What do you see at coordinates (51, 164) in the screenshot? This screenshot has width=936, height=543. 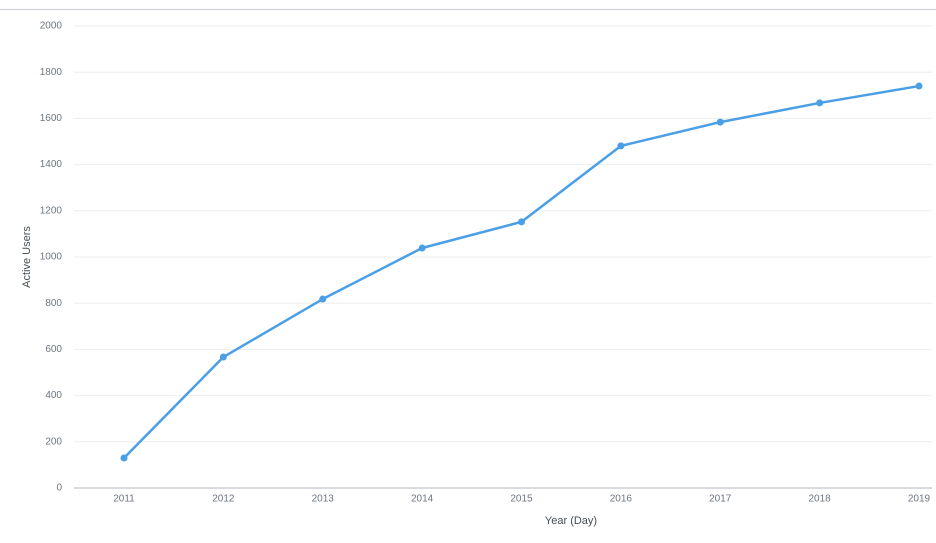 I see `y-tick-label: 1400` at bounding box center [51, 164].